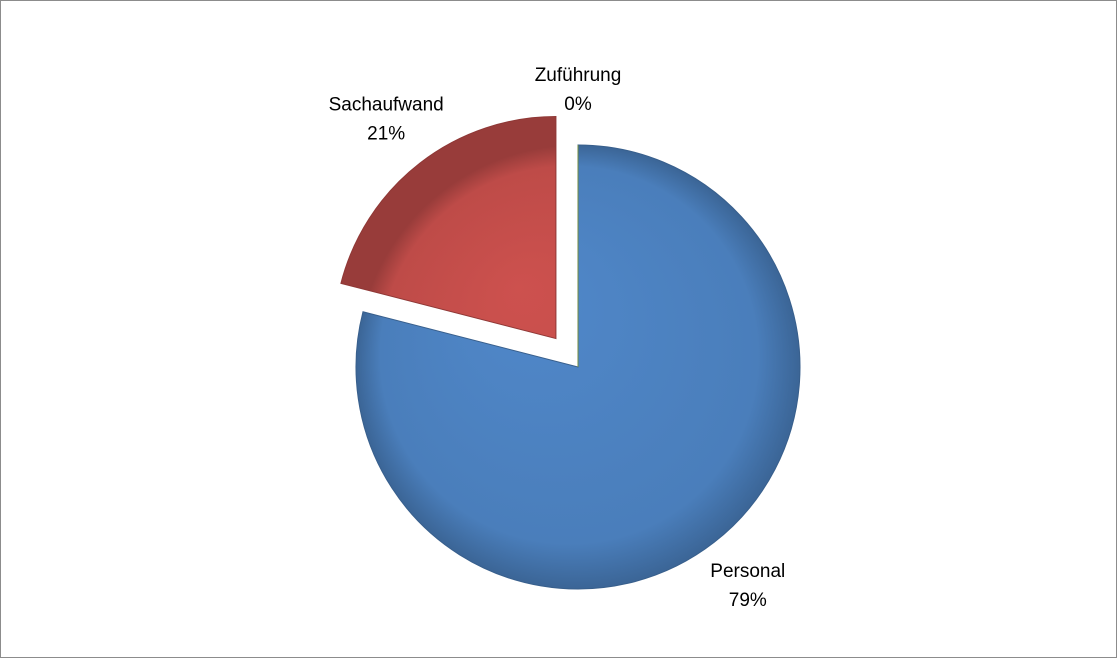 This screenshot has height=658, width=1117. I want to click on slice-label: Sachaufwand 21%, so click(386, 120).